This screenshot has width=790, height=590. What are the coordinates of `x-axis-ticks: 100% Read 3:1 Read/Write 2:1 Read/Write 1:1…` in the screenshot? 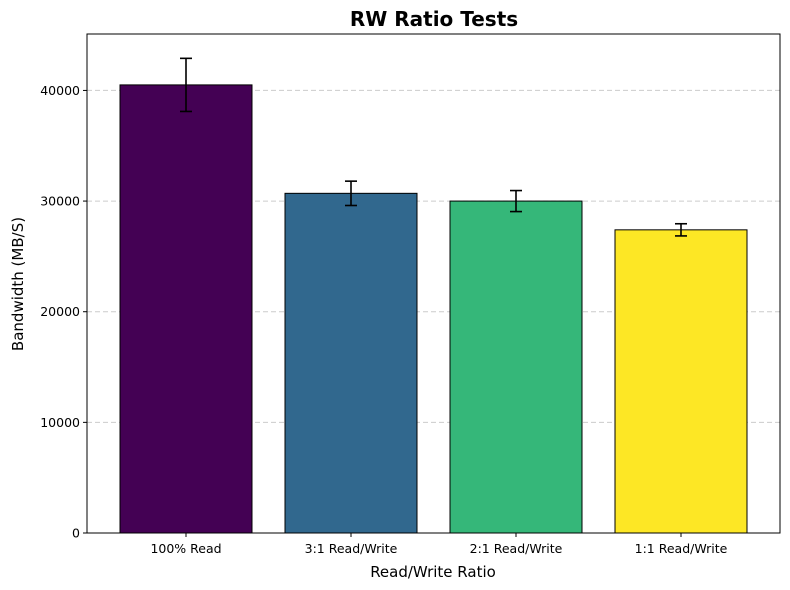 It's located at (439, 544).